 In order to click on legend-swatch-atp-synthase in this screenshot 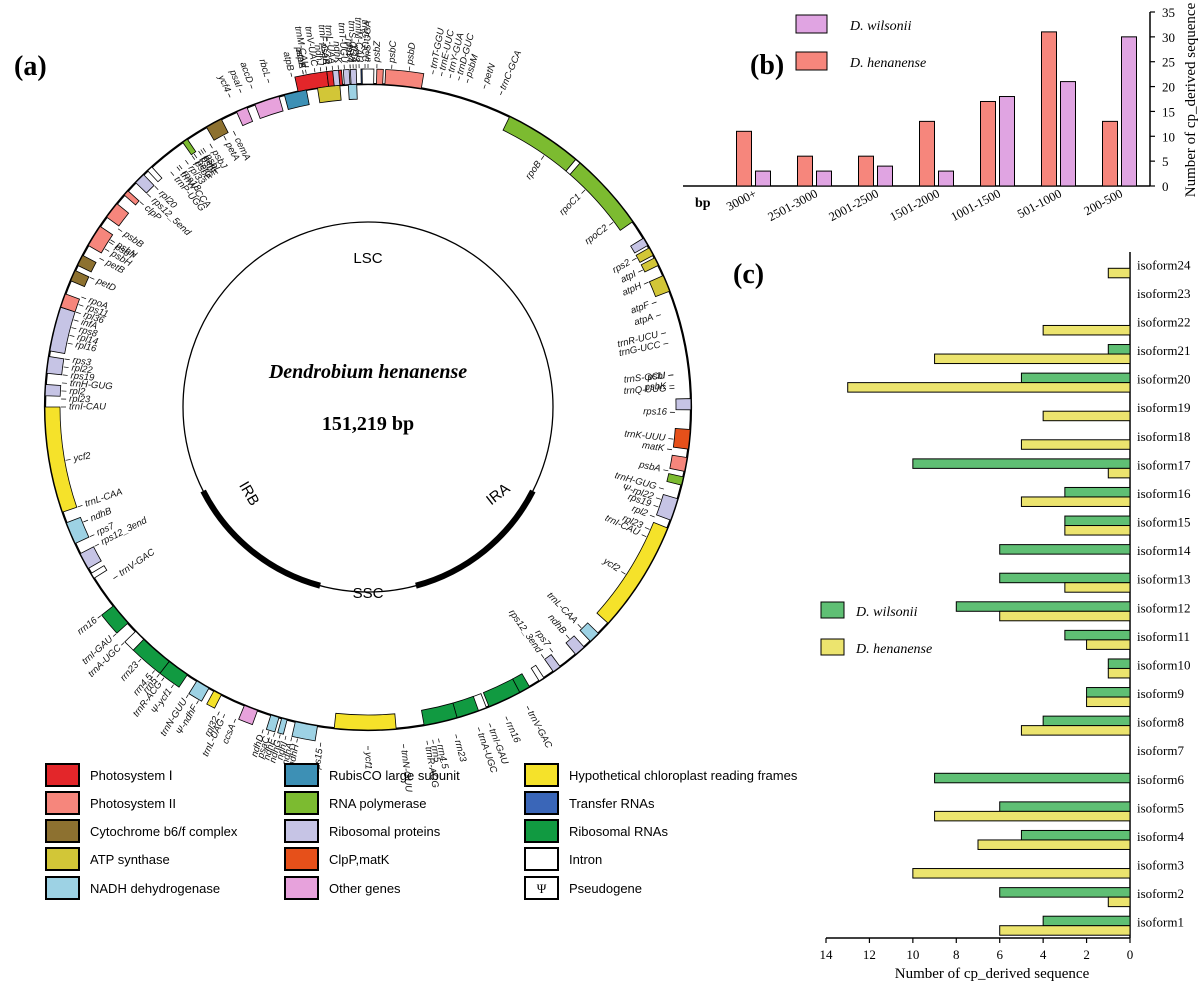, I will do `click(62, 859)`.